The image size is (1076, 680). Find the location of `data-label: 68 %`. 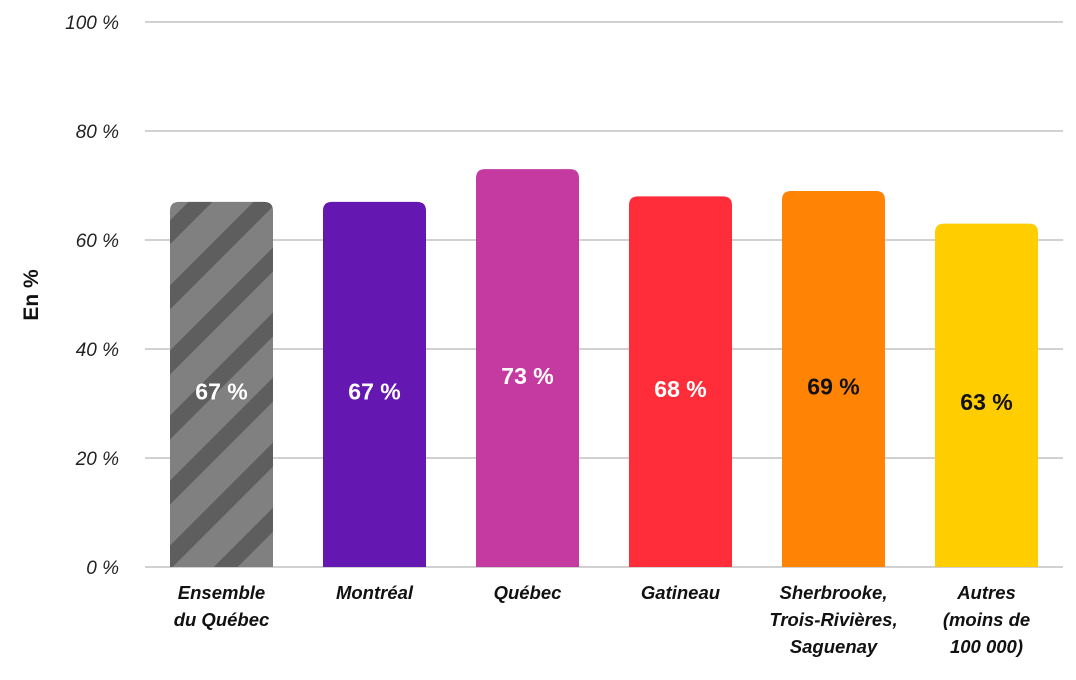

data-label: 68 % is located at coordinates (680, 389).